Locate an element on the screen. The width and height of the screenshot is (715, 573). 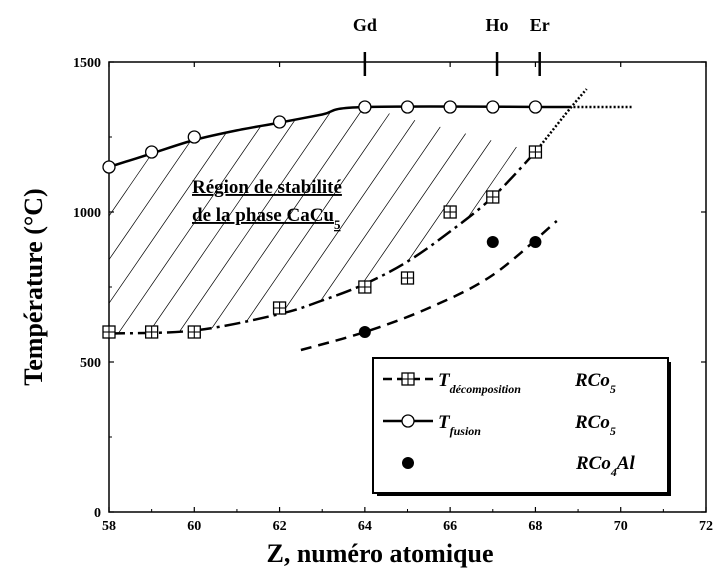
fusion-fit-curve is located at coordinates (339, 137).